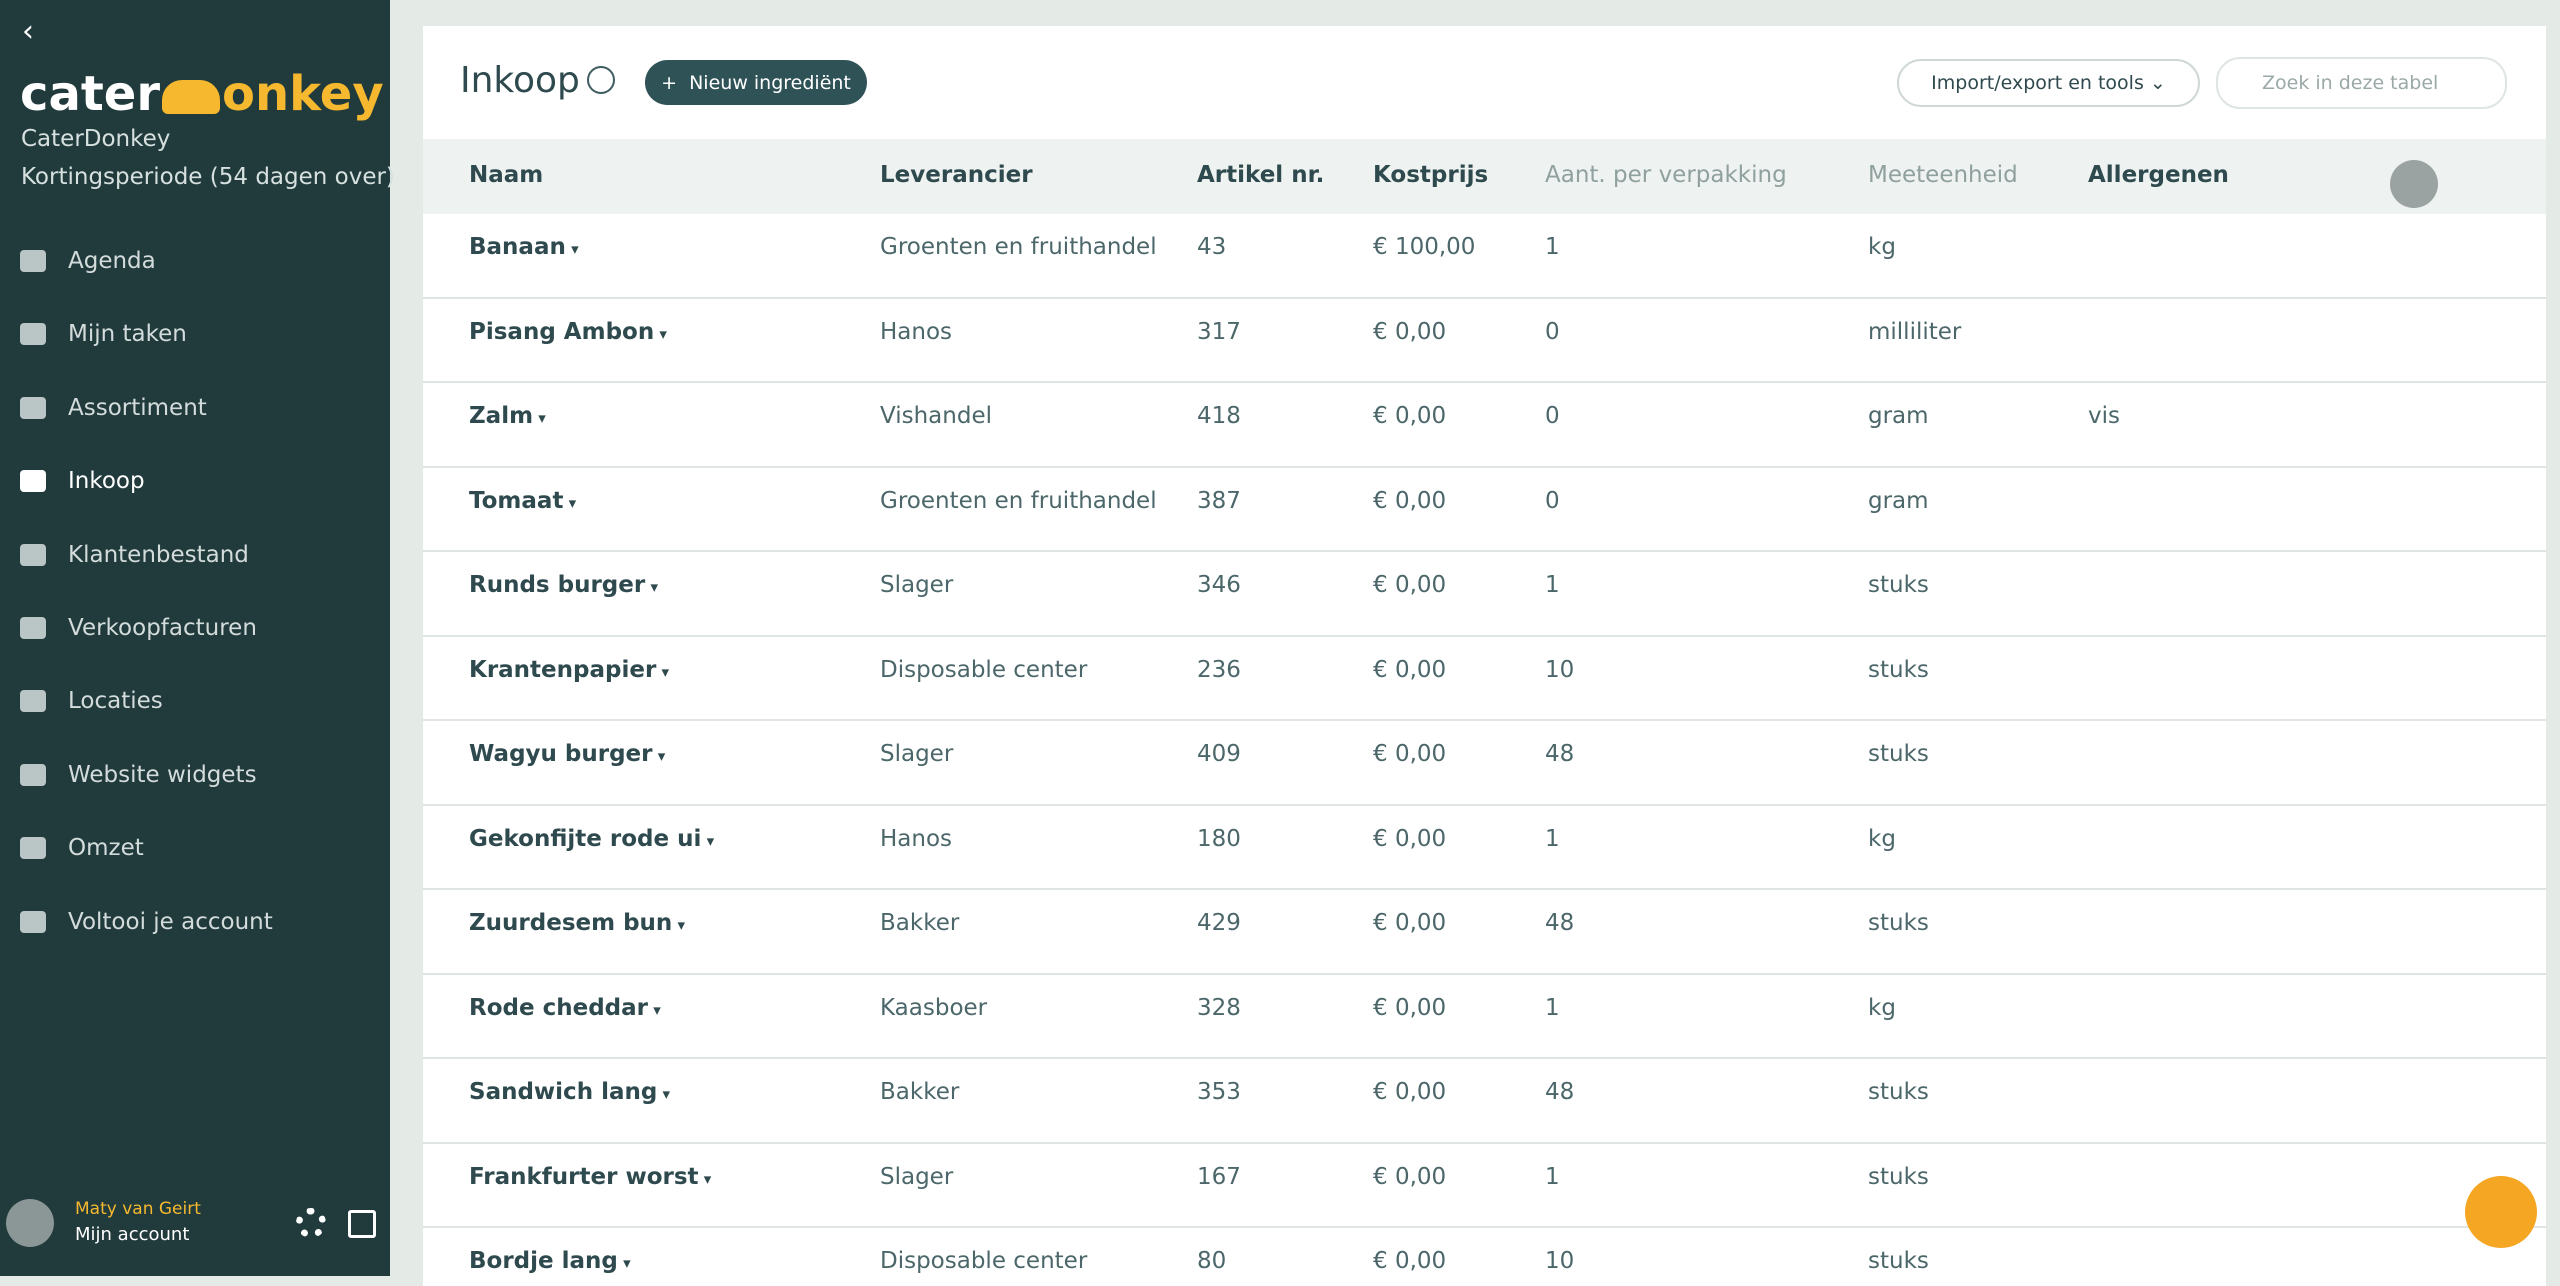  I want to click on logout-icon, so click(362, 1224).